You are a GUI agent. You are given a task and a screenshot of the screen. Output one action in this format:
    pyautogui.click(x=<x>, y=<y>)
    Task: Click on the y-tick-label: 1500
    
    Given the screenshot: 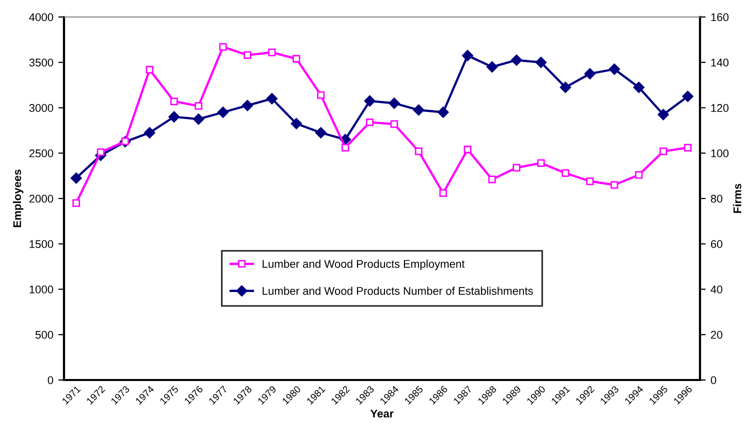 What is the action you would take?
    pyautogui.click(x=42, y=244)
    